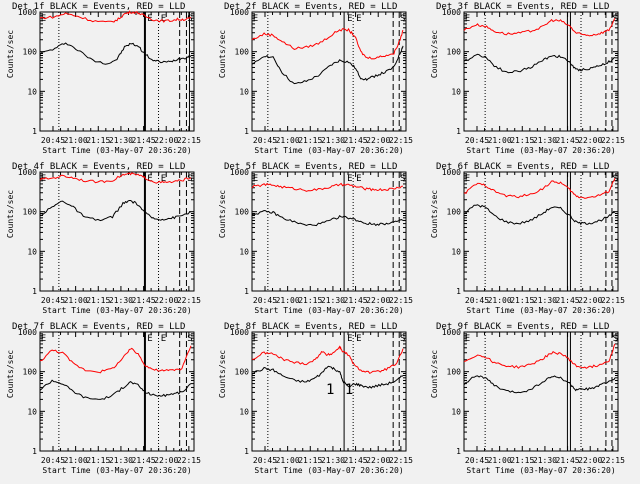  Describe the element at coordinates (98, 327) in the screenshot. I see `panel-title: Det 7f BLACK = Events, RED = LLD` at that location.